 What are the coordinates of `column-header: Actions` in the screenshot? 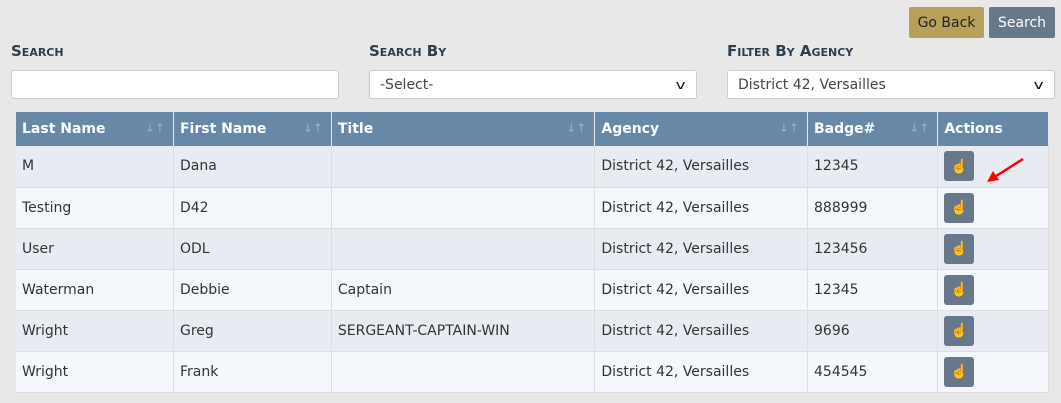 It's located at (993, 129).